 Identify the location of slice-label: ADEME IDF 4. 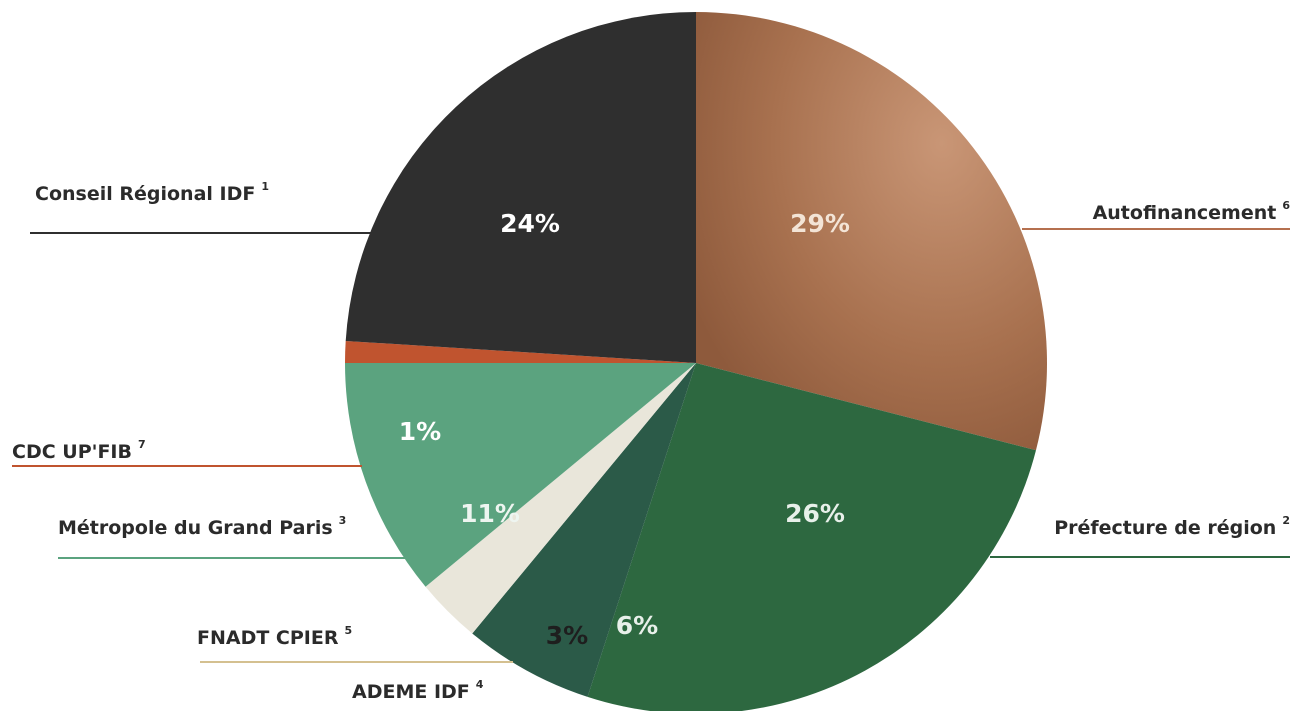
(418, 690).